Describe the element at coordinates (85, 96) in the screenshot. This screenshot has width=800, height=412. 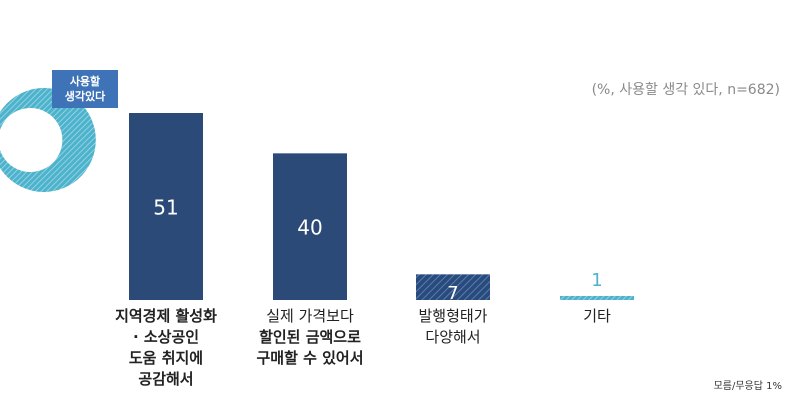
I see `badge-line-2: 생각있다` at that location.